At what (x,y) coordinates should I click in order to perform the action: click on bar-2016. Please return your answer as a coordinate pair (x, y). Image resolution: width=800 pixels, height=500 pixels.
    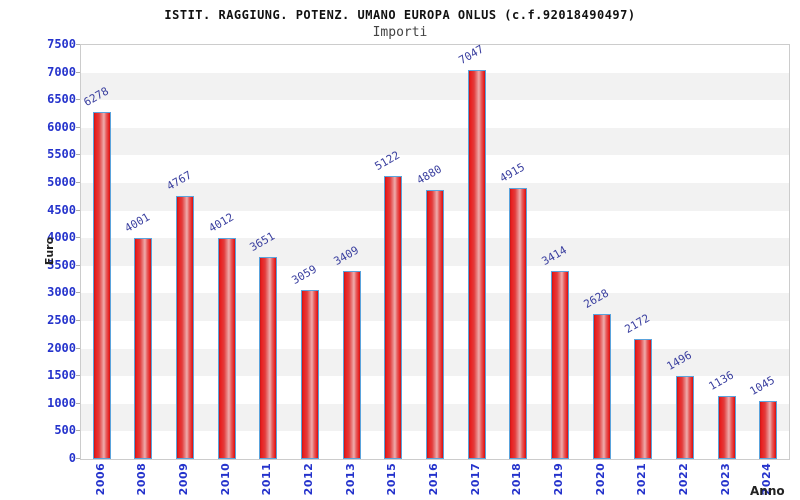
    Looking at the image, I should click on (435, 324).